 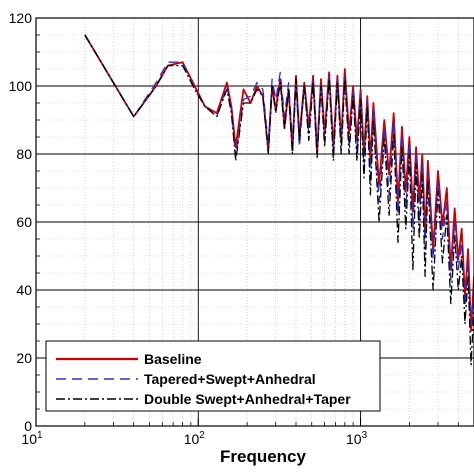 I want to click on legend-label-2: Tapered+Swept+Anhedral, so click(x=230, y=379).